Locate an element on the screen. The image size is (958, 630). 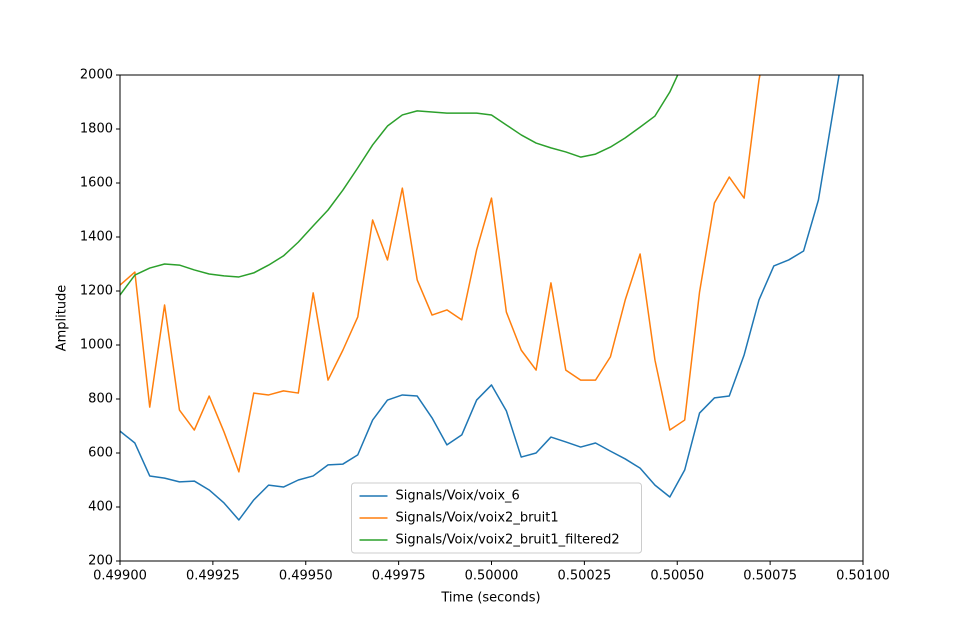
y-tick-label: 400 is located at coordinates (100, 507).